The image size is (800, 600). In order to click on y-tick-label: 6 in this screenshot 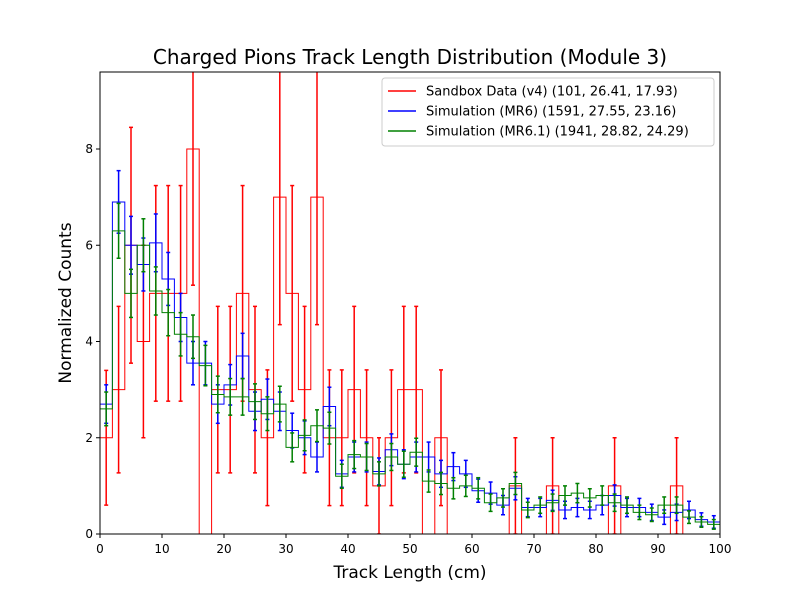, I will do `click(89, 245)`.